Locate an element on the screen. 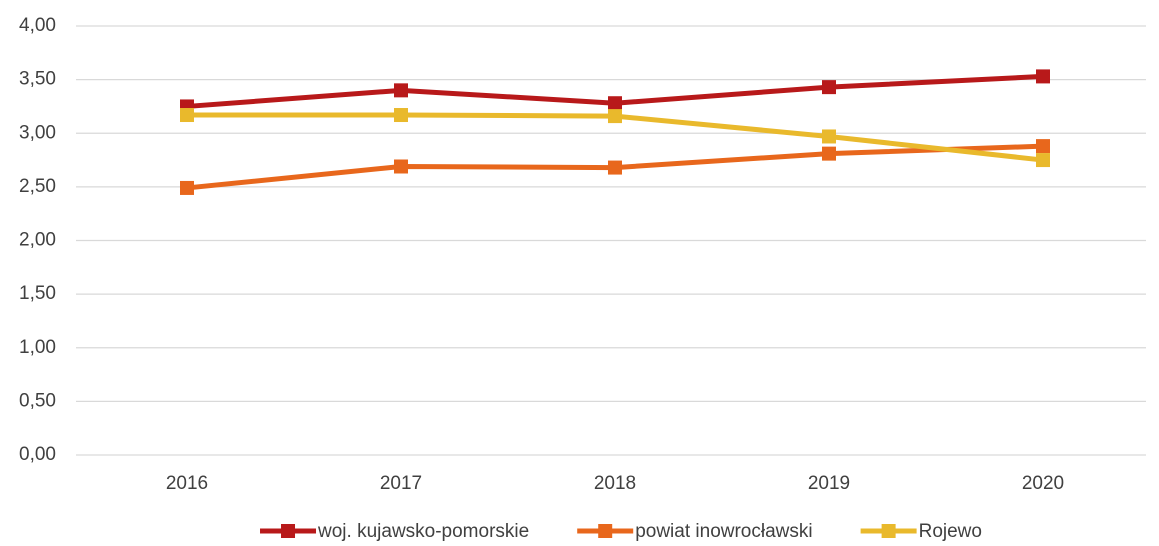 The image size is (1159, 546). y-tick-label: 2,00 is located at coordinates (37, 240).